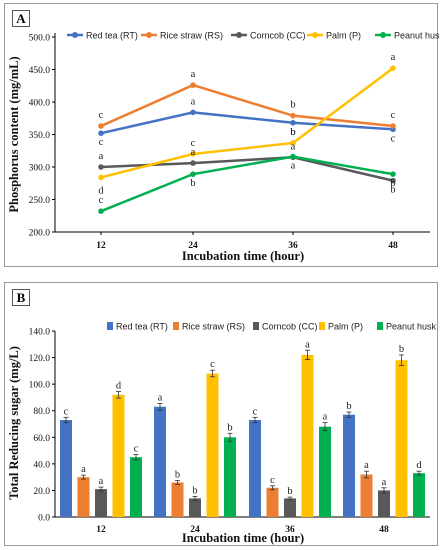 This screenshot has width=442, height=550. What do you see at coordinates (345, 327) in the screenshot?
I see `legend-label: Palm (P)` at bounding box center [345, 327].